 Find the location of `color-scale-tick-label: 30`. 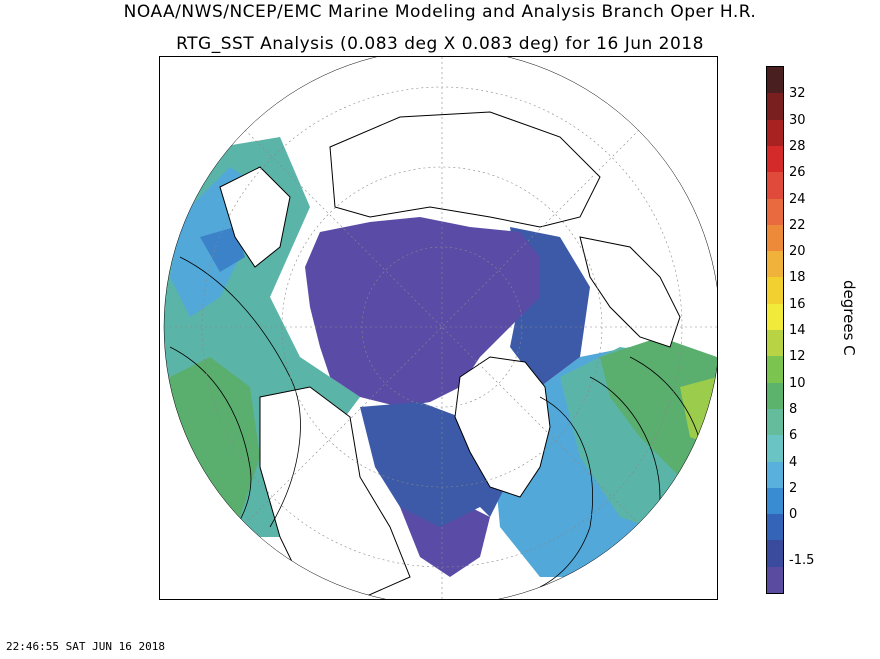

color-scale-tick-label: 30 is located at coordinates (797, 120).